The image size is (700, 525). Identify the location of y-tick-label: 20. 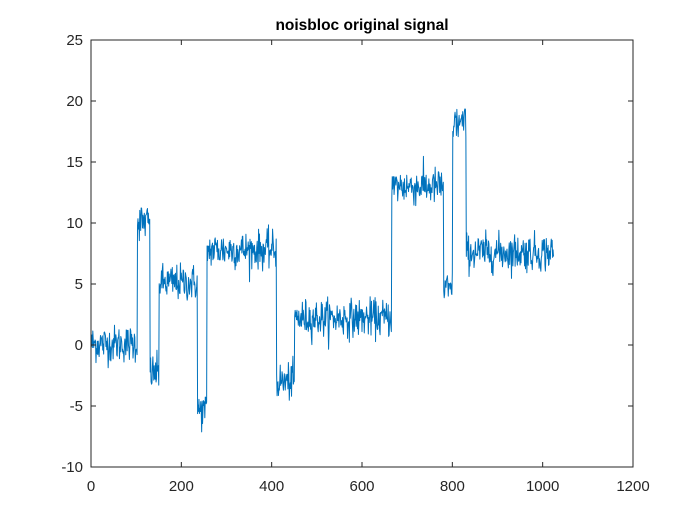
(74, 101).